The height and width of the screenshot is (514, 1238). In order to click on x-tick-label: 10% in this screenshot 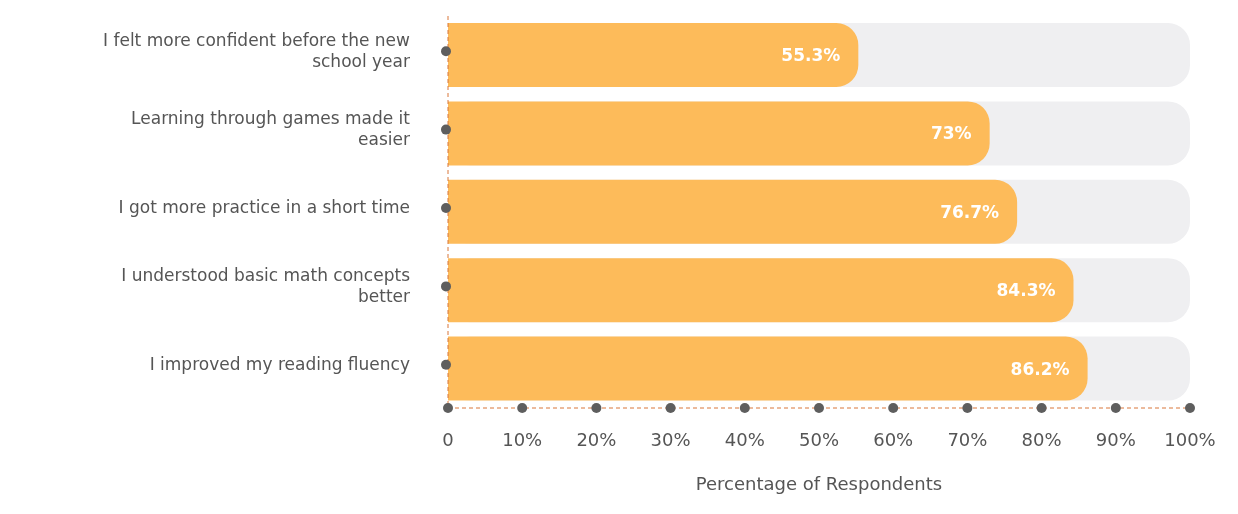, I will do `click(522, 439)`.